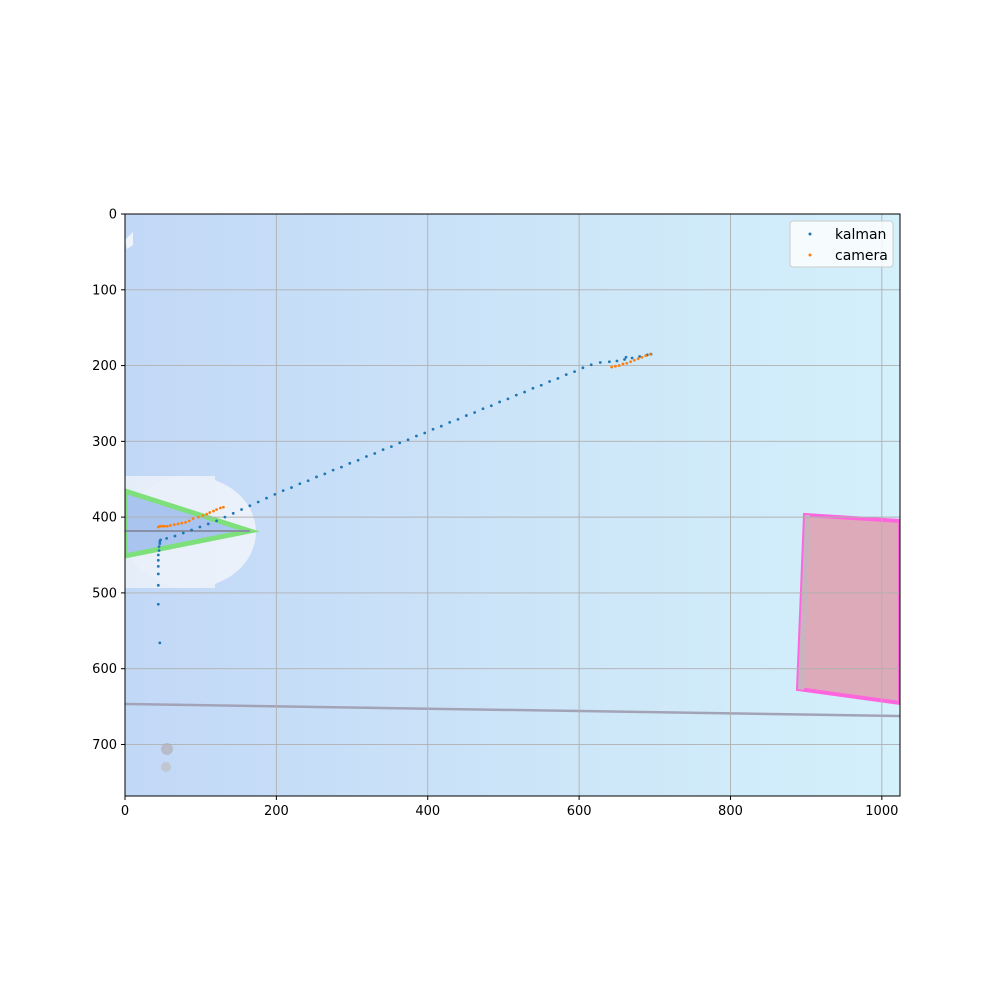 The width and height of the screenshot is (1000, 1000). I want to click on x-tick-label: 200, so click(276, 811).